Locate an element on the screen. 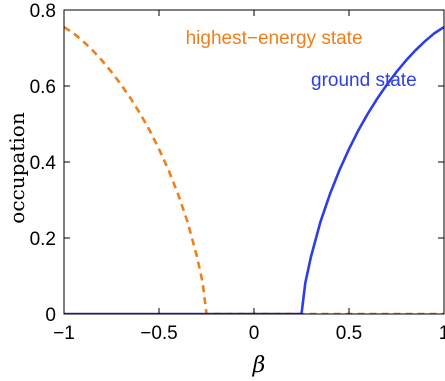  y-tick-label: 0.4 is located at coordinates (43, 163).